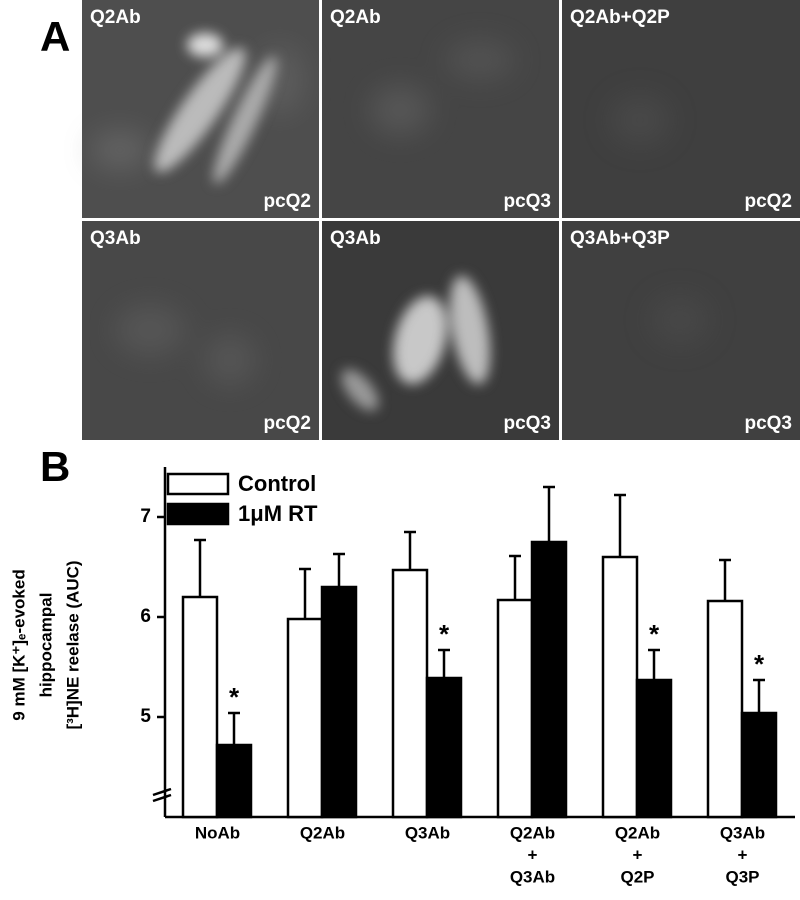  I want to click on legend-label: Control, so click(277, 483).